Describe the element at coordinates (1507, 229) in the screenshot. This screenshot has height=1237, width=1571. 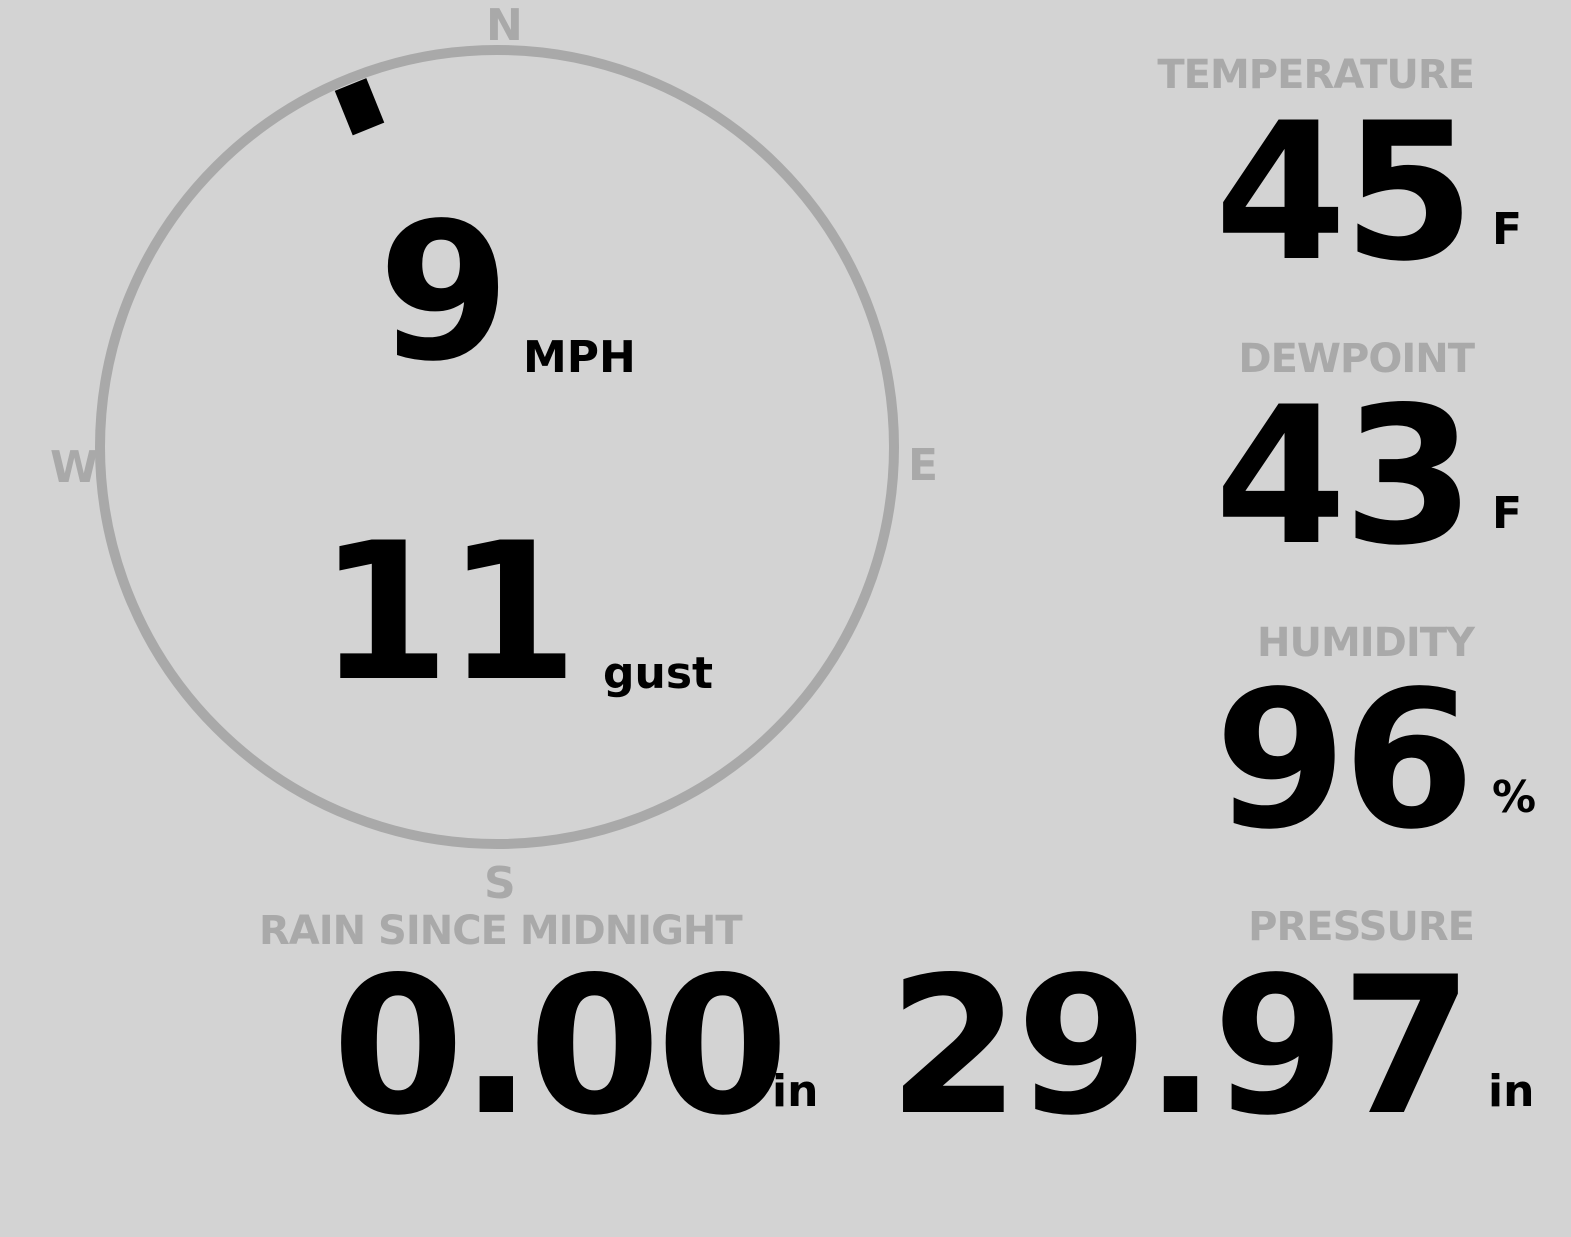
I see `temperature-unit: F` at that location.